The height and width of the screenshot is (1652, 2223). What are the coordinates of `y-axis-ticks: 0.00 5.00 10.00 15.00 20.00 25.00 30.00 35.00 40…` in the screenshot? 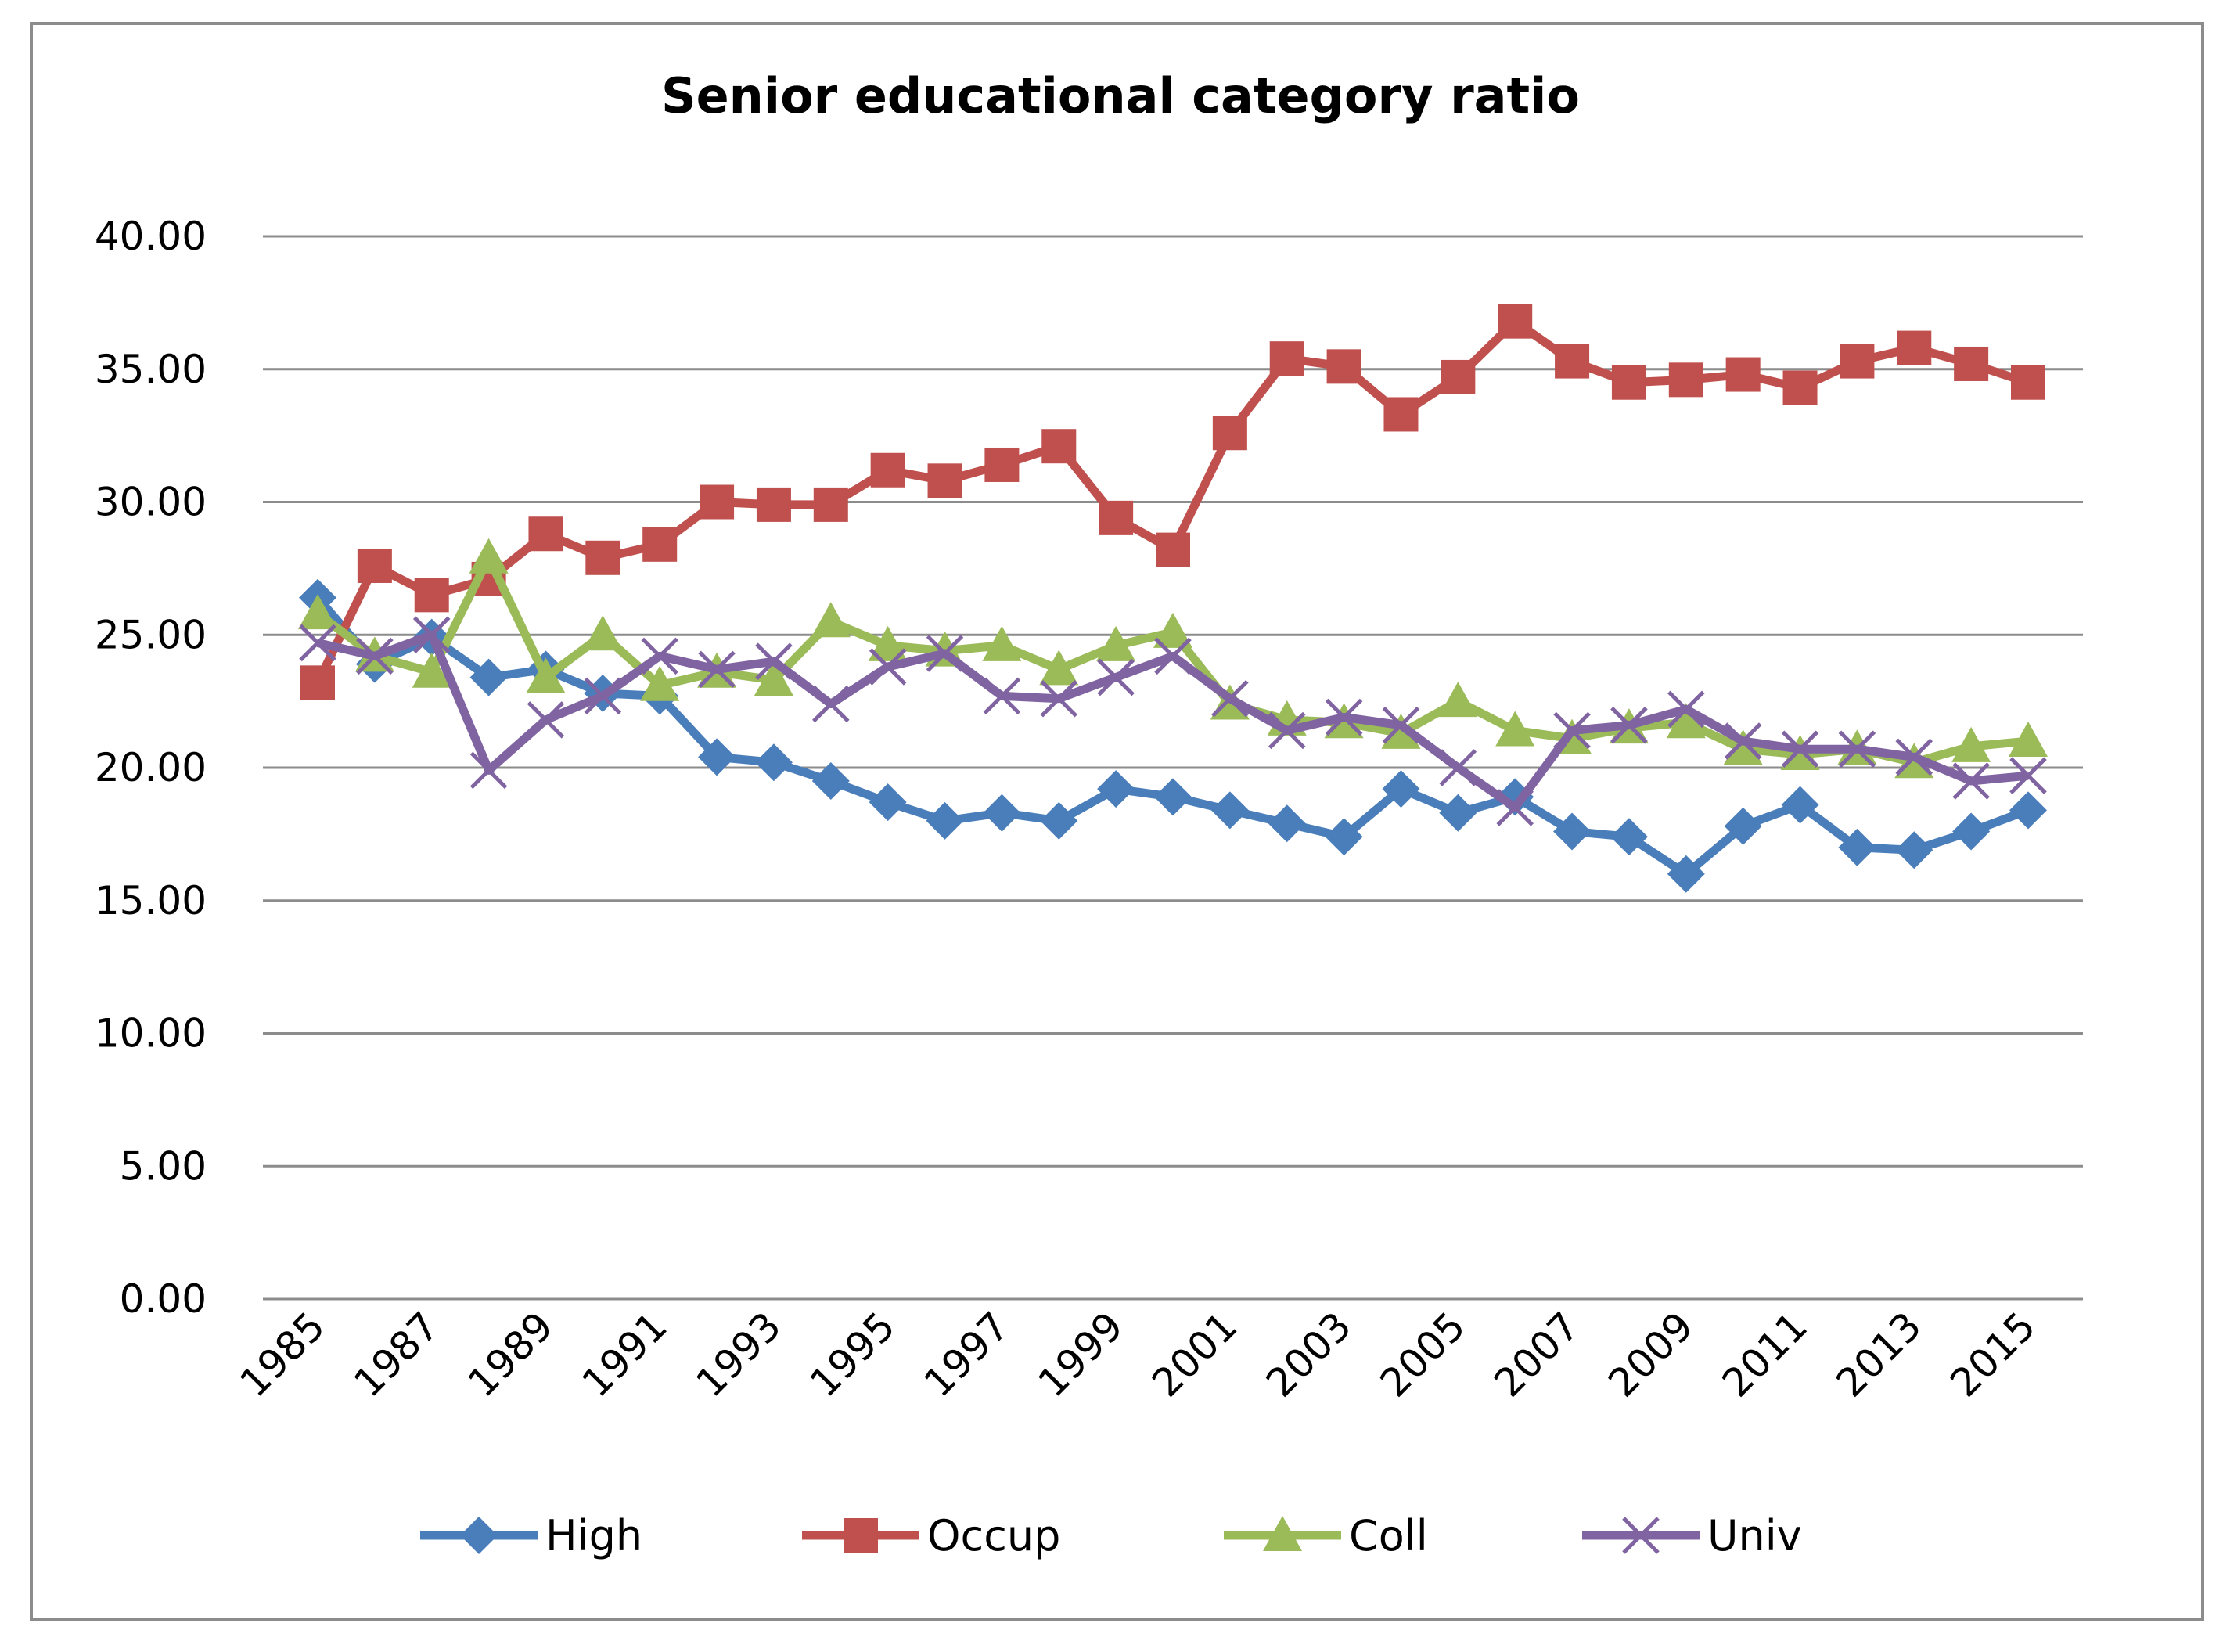 It's located at (151, 768).